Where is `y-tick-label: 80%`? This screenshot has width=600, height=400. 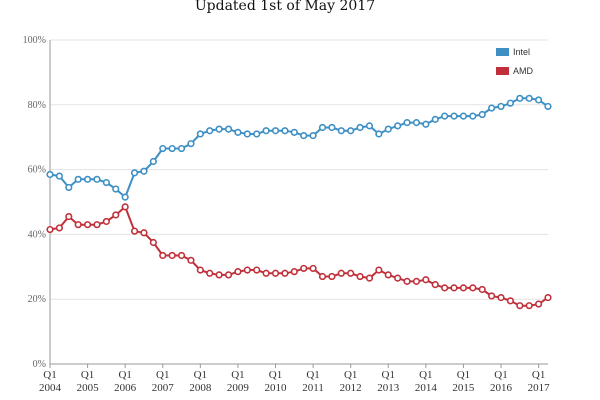 y-tick-label: 80% is located at coordinates (37, 105).